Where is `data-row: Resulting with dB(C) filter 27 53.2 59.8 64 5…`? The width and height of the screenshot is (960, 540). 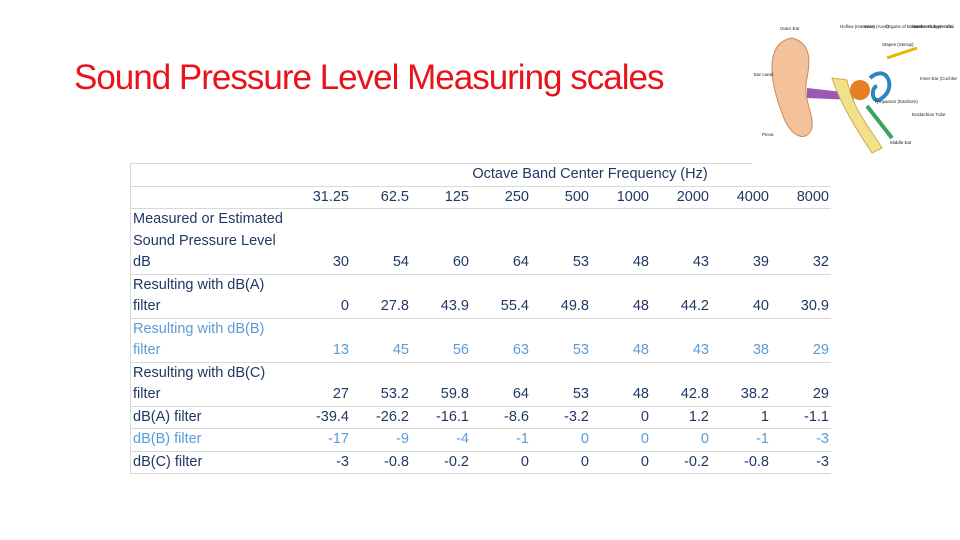 data-row: Resulting with dB(C) filter 27 53.2 59.8 64 5… is located at coordinates (480, 383).